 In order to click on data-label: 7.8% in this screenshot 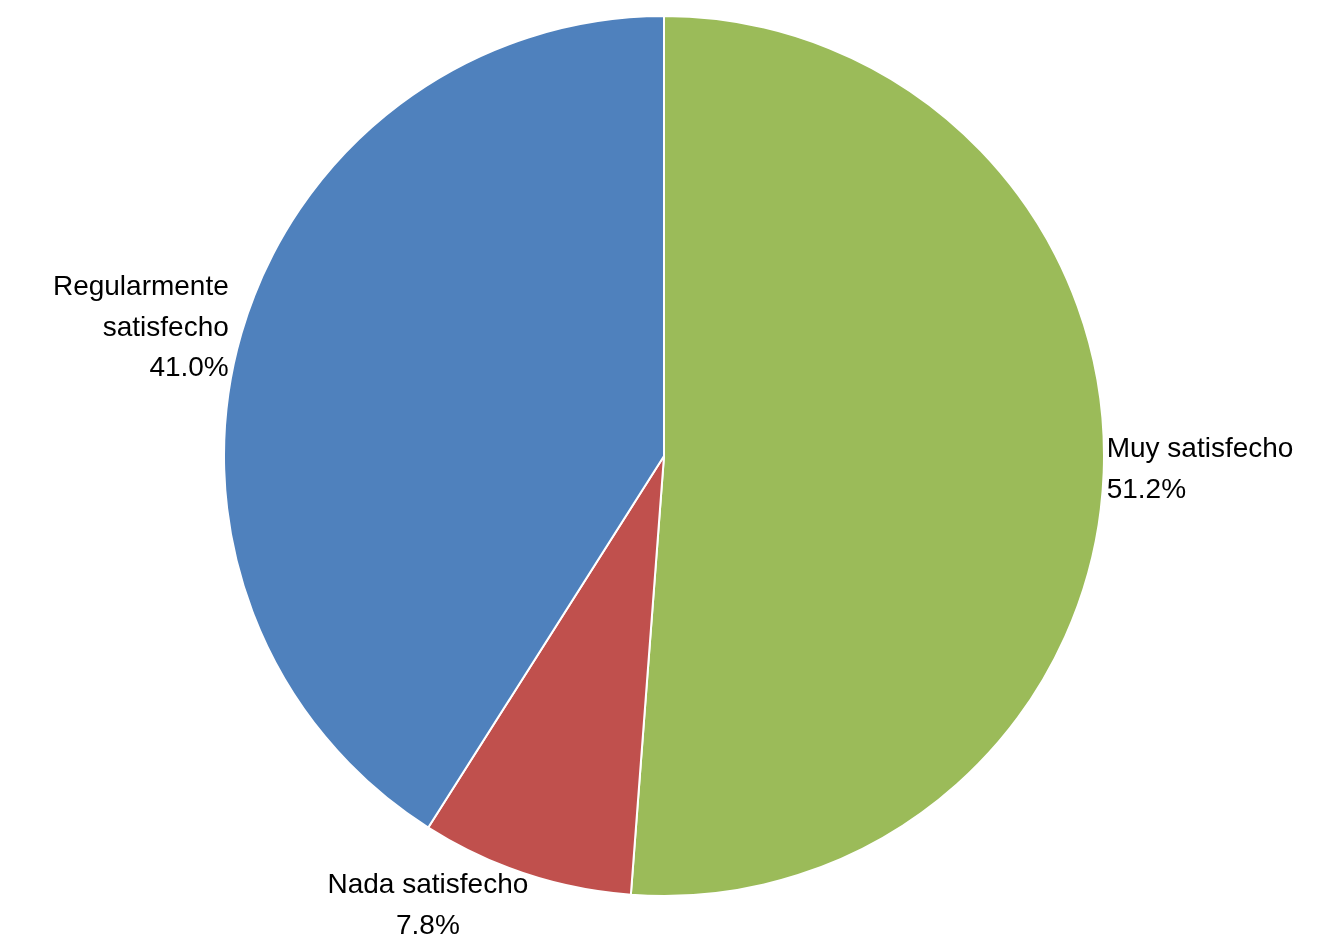, I will do `click(427, 924)`.